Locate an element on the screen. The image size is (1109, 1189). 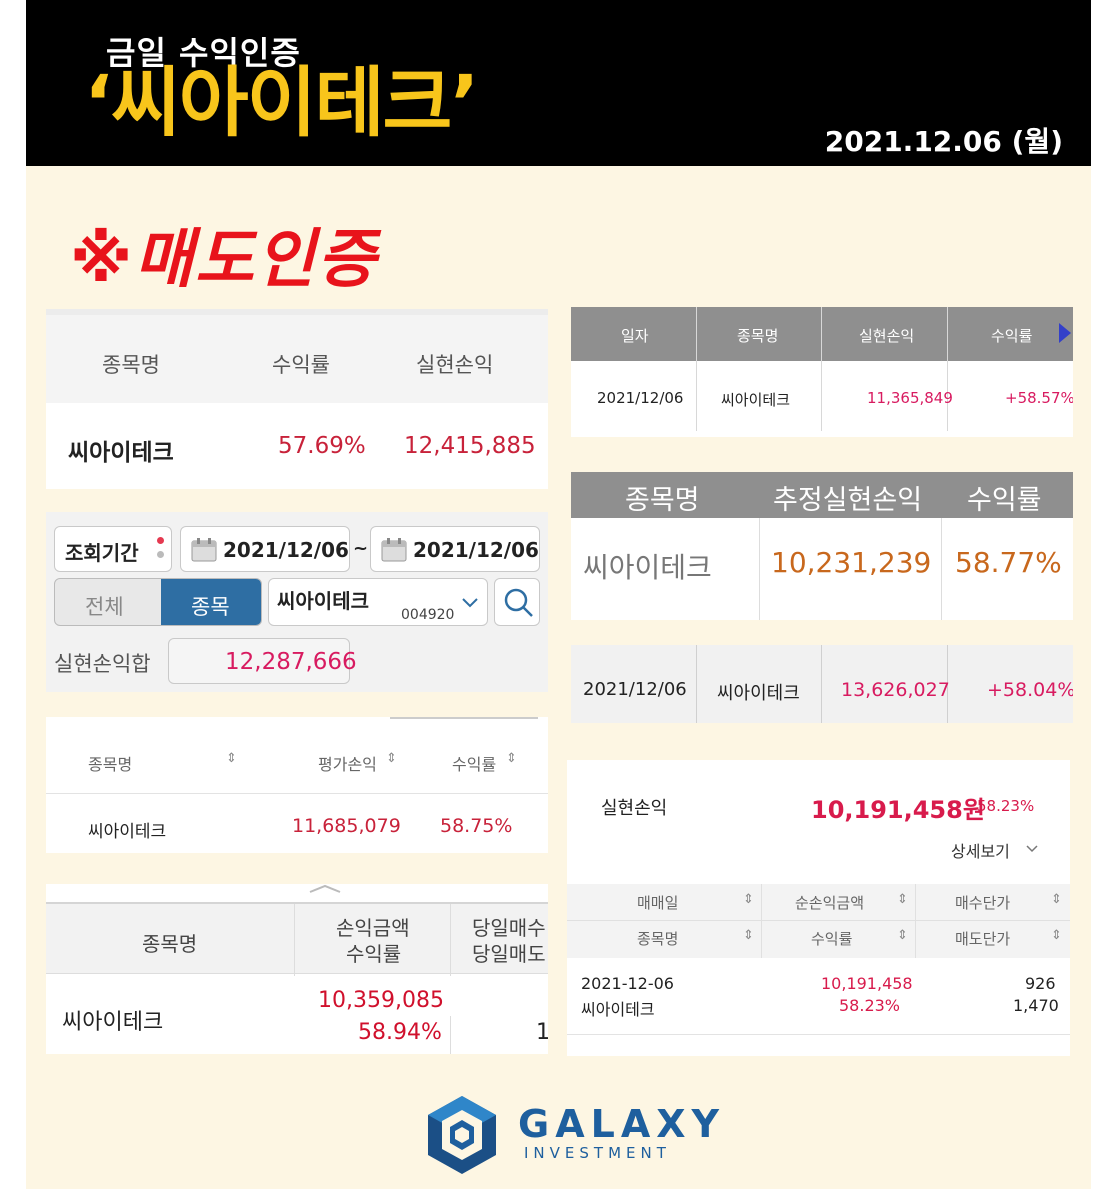
search-icon is located at coordinates (518, 602).